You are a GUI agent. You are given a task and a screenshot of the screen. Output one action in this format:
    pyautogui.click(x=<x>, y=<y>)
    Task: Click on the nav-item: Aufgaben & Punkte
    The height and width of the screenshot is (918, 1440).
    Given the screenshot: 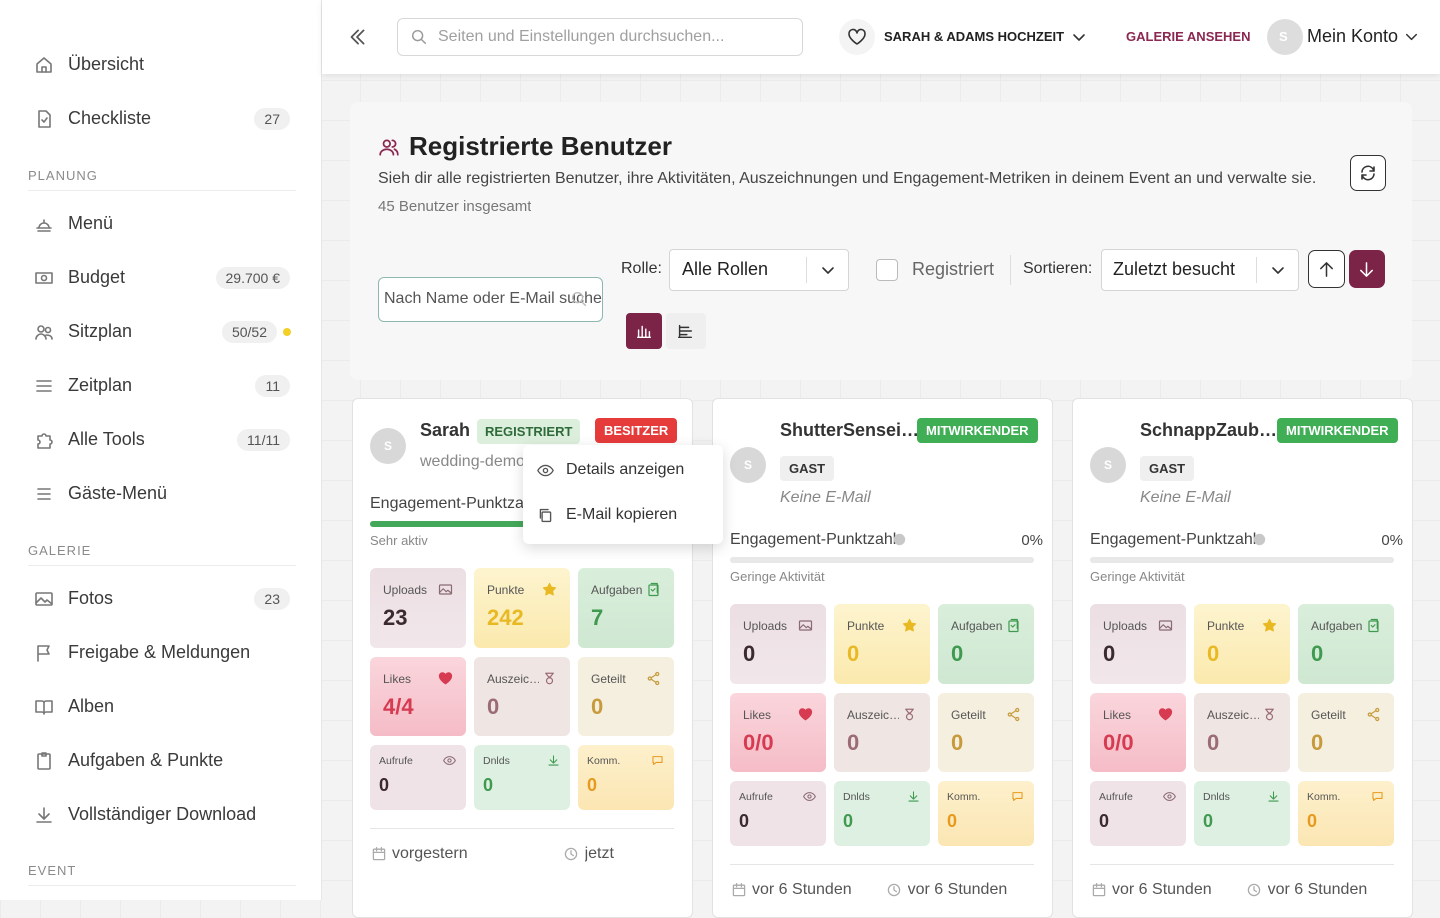 What is the action you would take?
    pyautogui.click(x=146, y=760)
    